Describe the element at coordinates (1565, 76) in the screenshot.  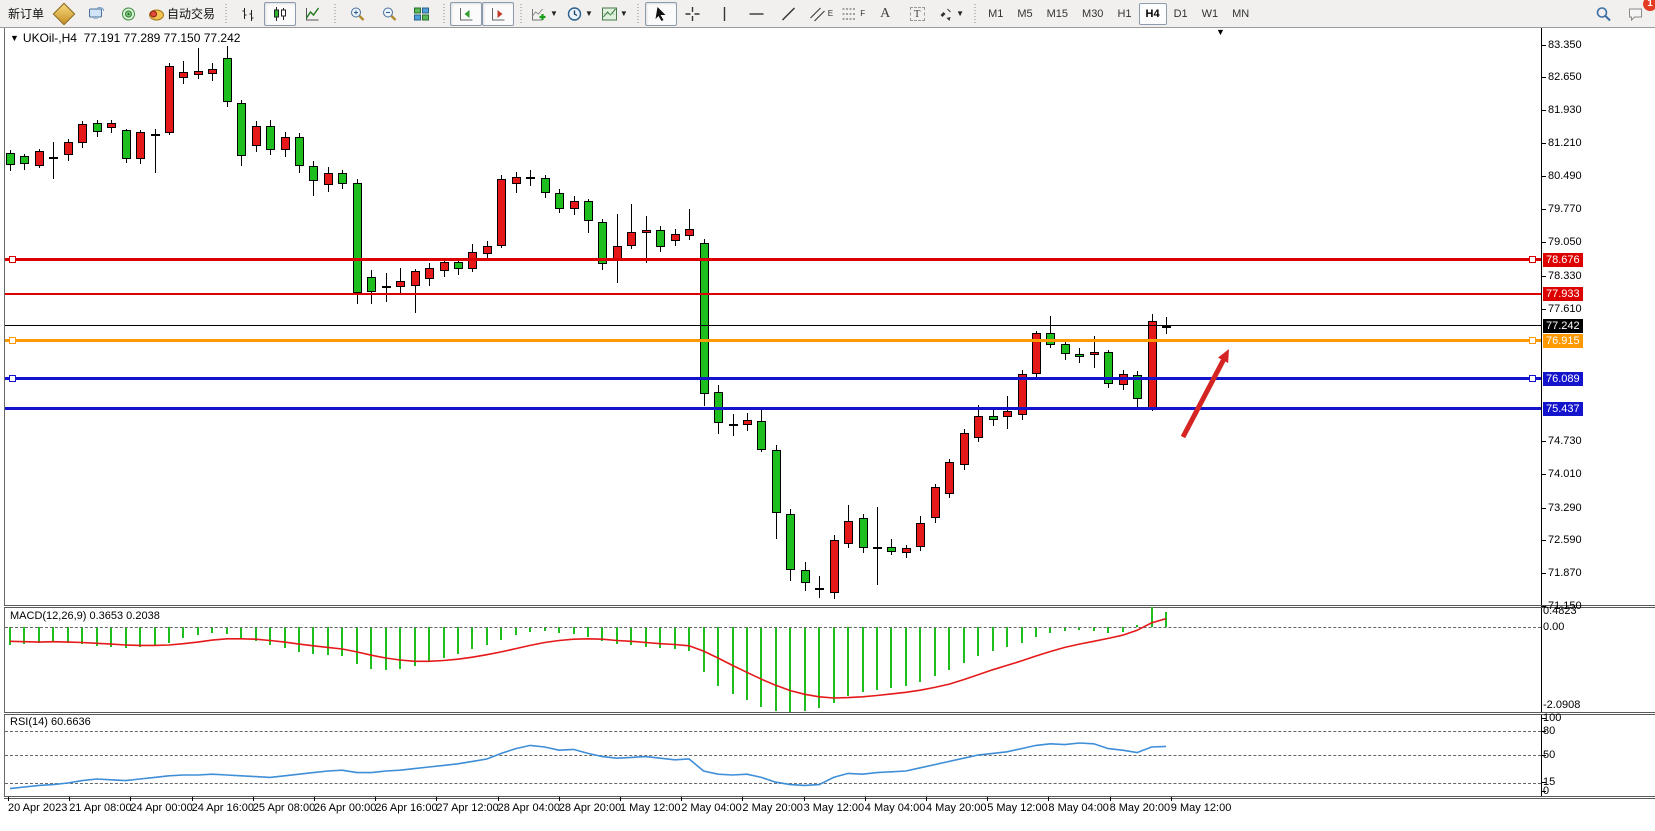
I see `price-tick-label: 82.650` at that location.